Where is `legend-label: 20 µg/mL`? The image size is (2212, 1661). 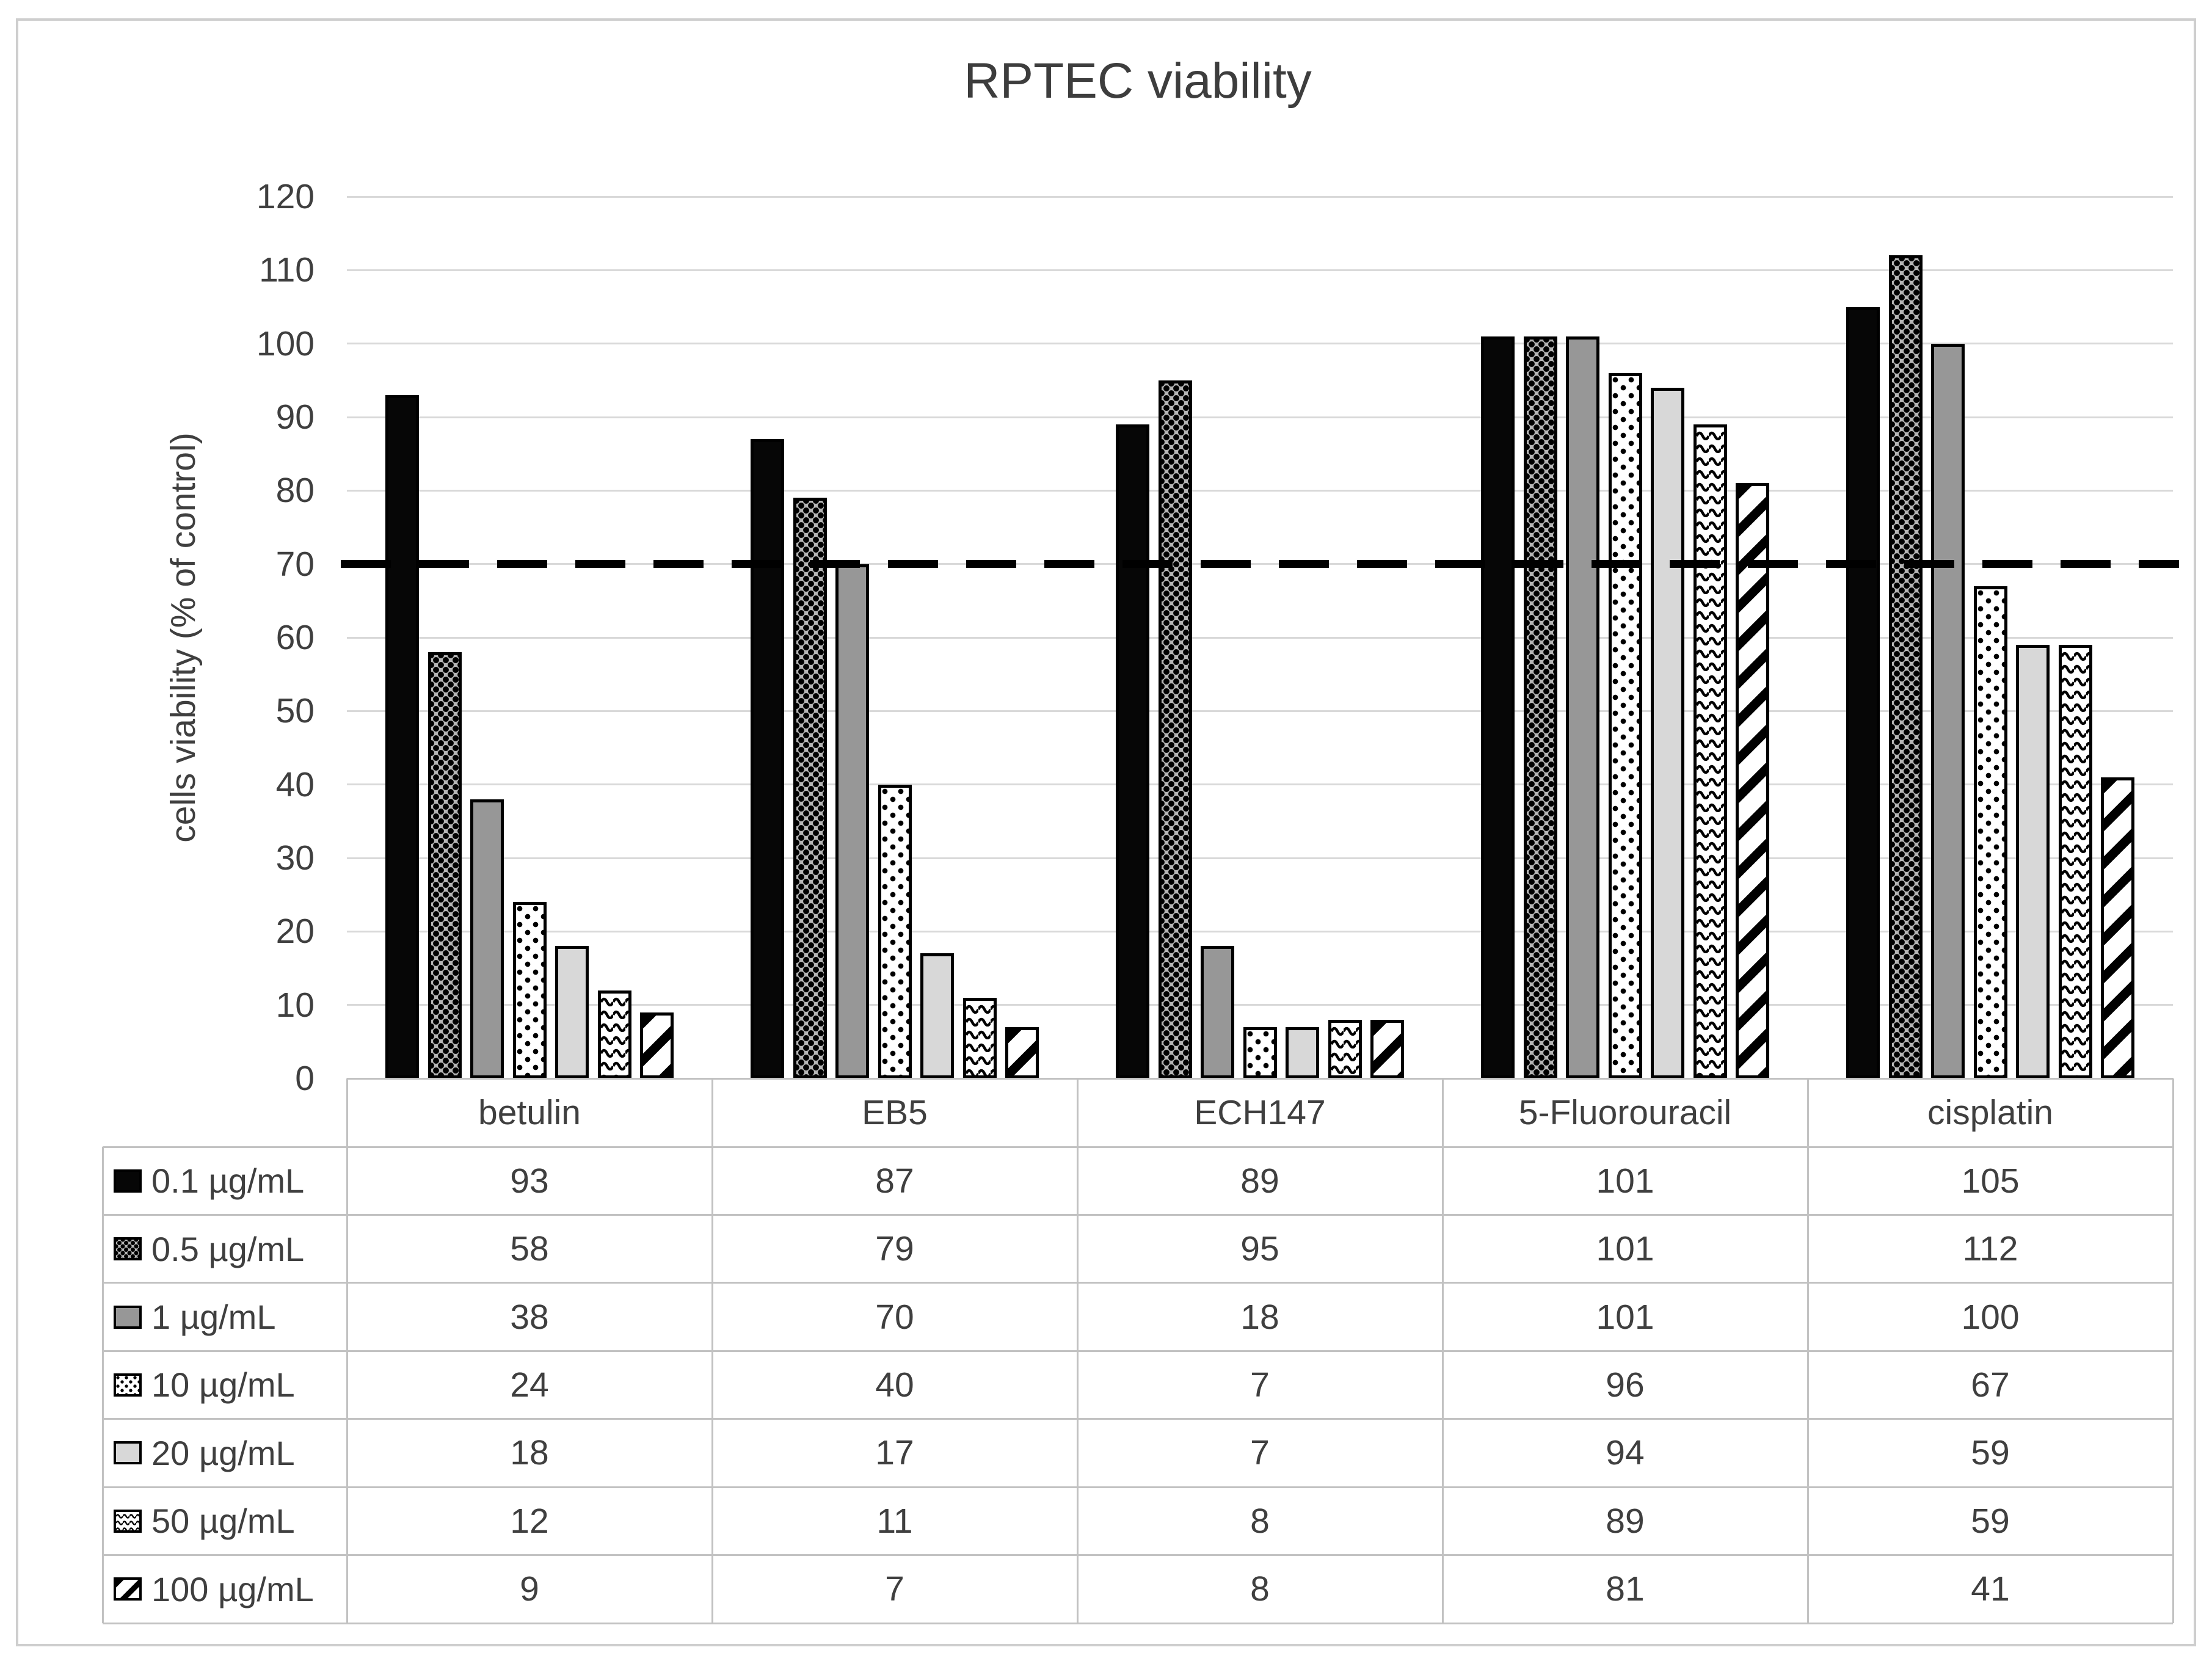 legend-label: 20 µg/mL is located at coordinates (223, 1453).